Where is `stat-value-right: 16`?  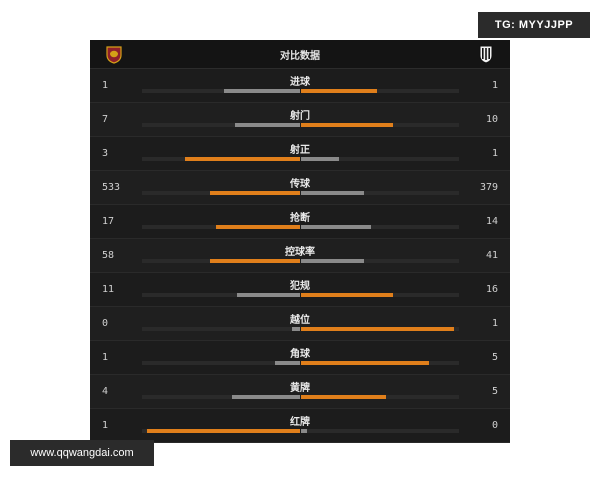
stat-value-right: 16 is located at coordinates (491, 289).